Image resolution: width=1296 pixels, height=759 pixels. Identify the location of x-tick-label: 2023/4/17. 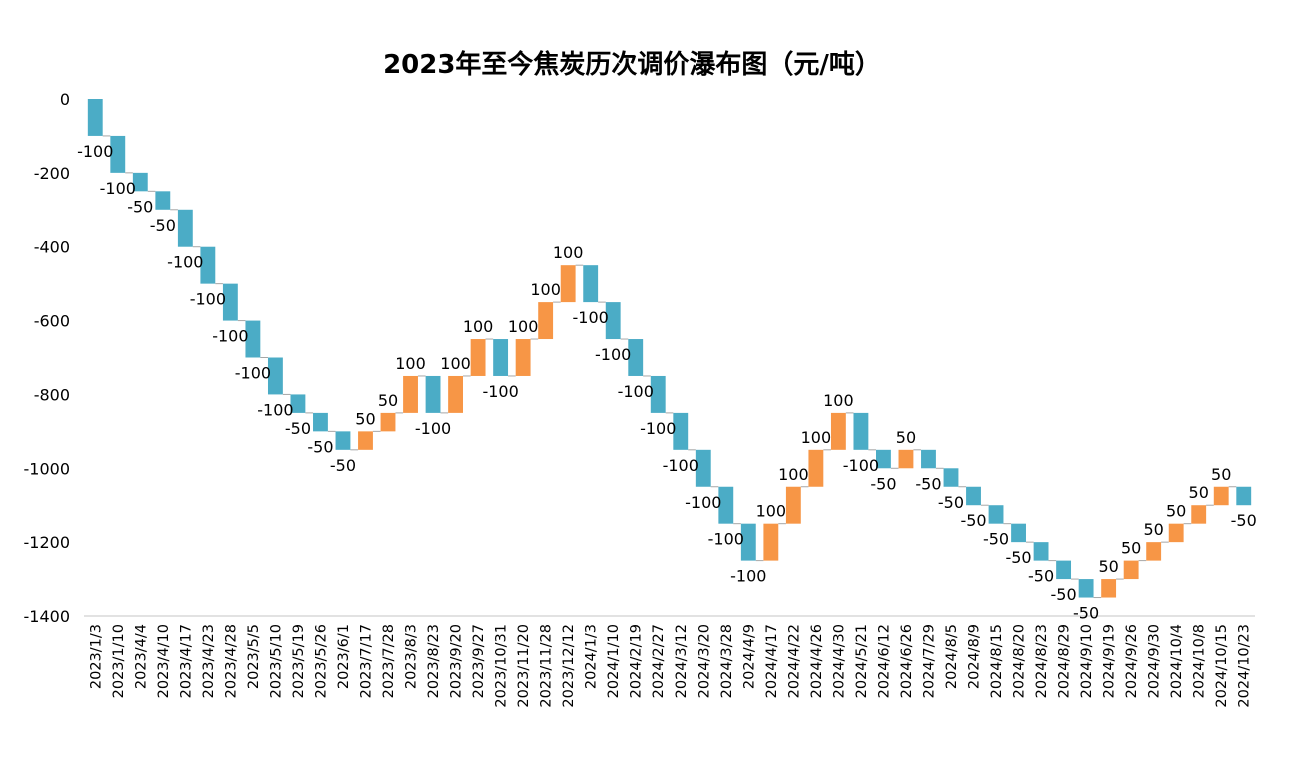
(186, 661).